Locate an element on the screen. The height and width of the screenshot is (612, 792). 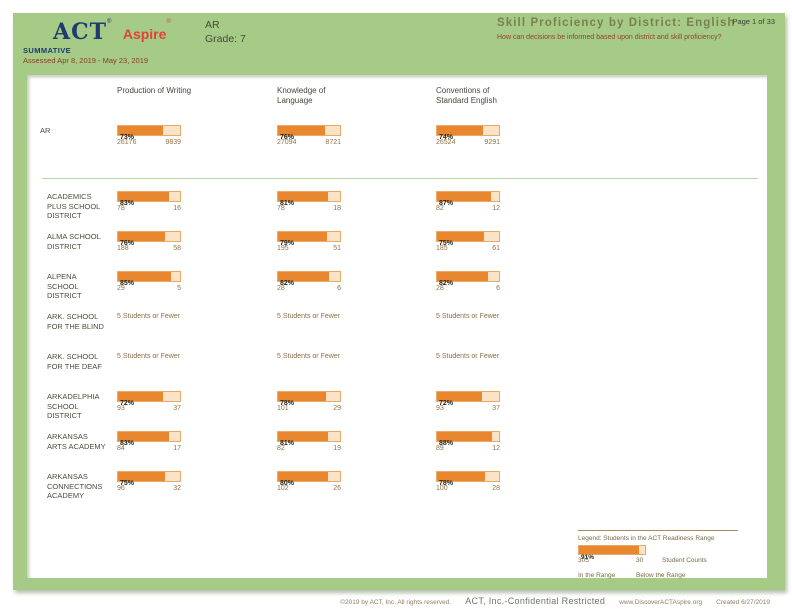
in-range-count: 195 is located at coordinates (283, 248).